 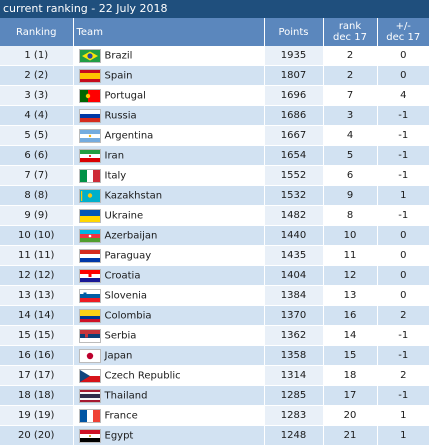 I want to click on team-cell: Serbia, so click(x=169, y=335).